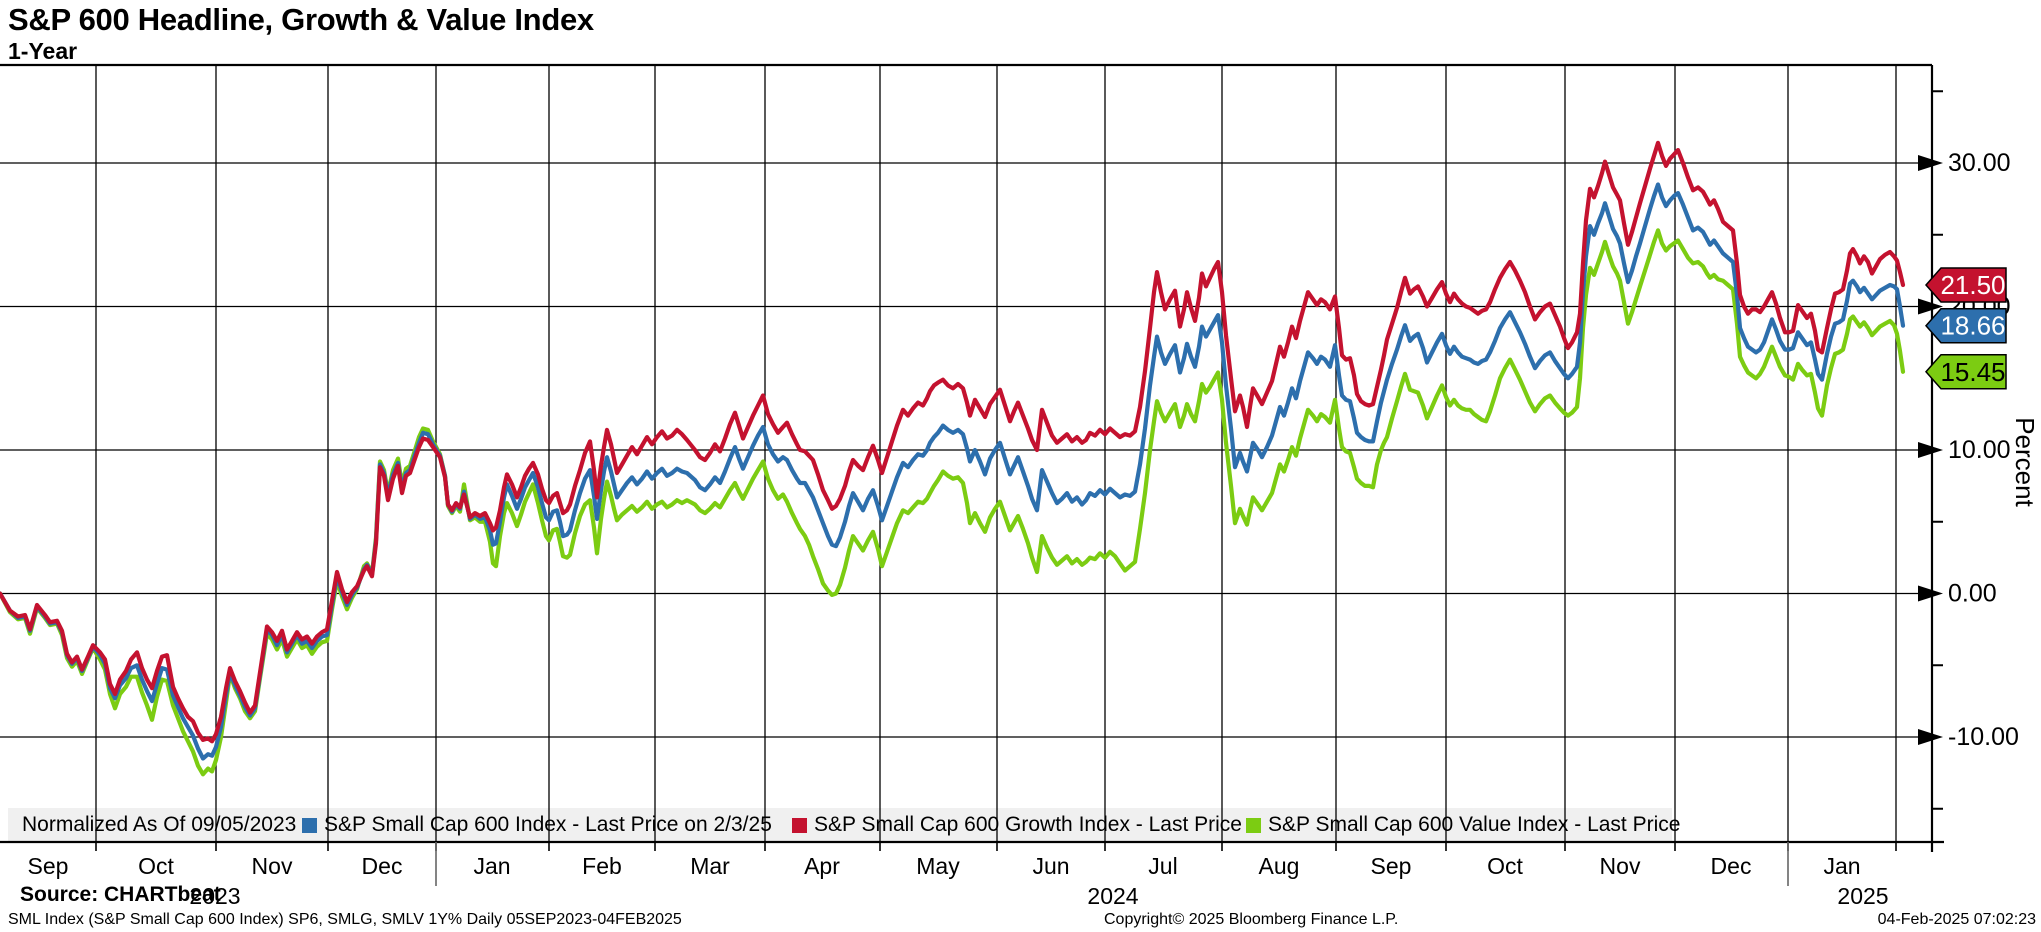  Describe the element at coordinates (1279, 866) in the screenshot. I see `month-label: Aug` at that location.